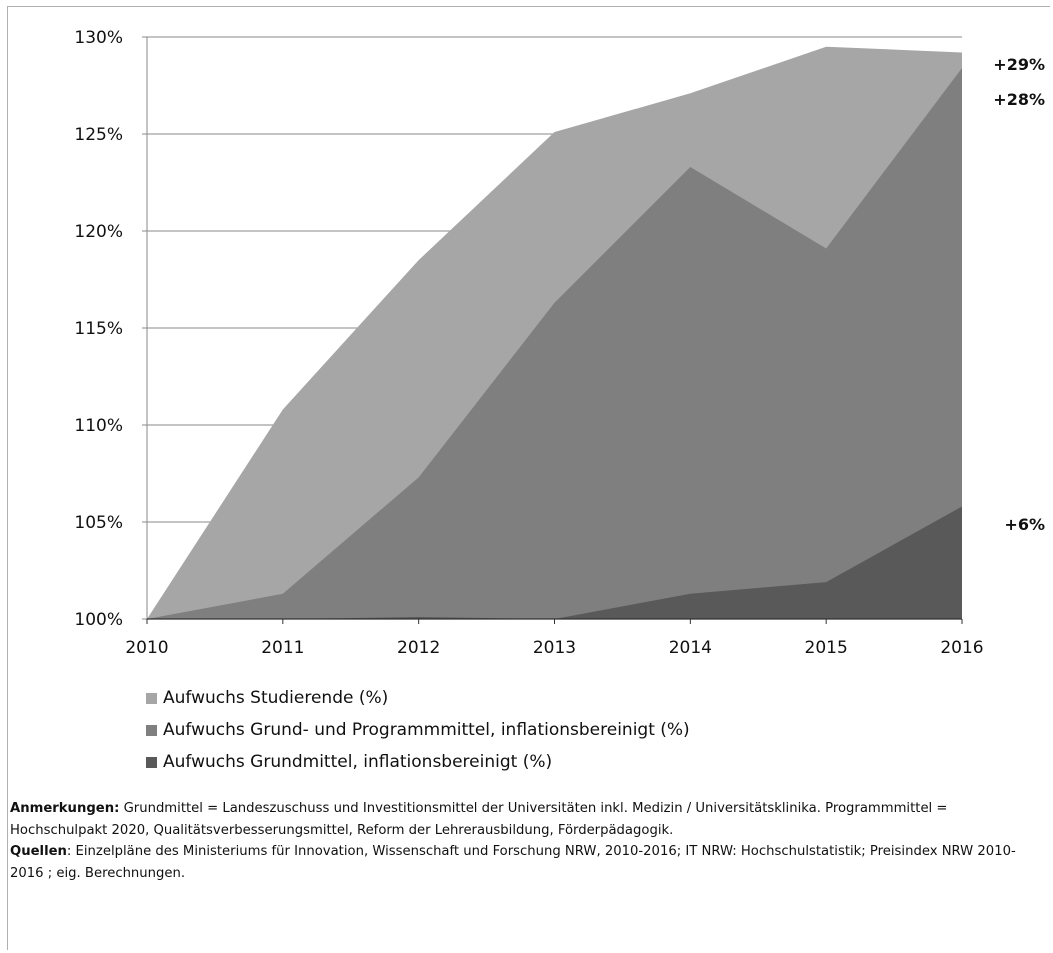  I want to click on y-tick-label-125: 125%, so click(98, 135).